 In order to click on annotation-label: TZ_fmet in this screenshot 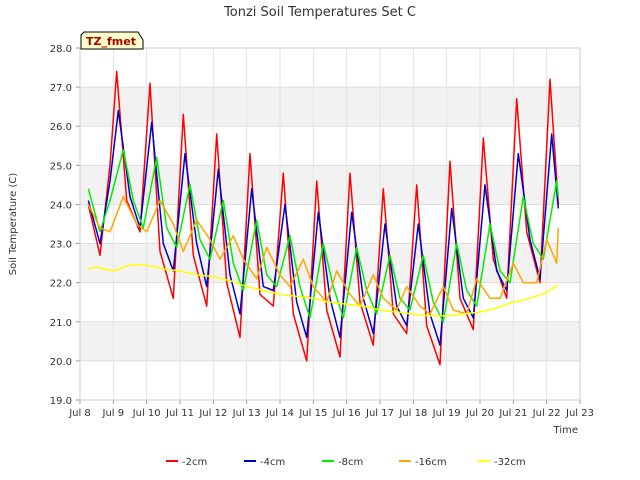, I will do `click(111, 41)`.